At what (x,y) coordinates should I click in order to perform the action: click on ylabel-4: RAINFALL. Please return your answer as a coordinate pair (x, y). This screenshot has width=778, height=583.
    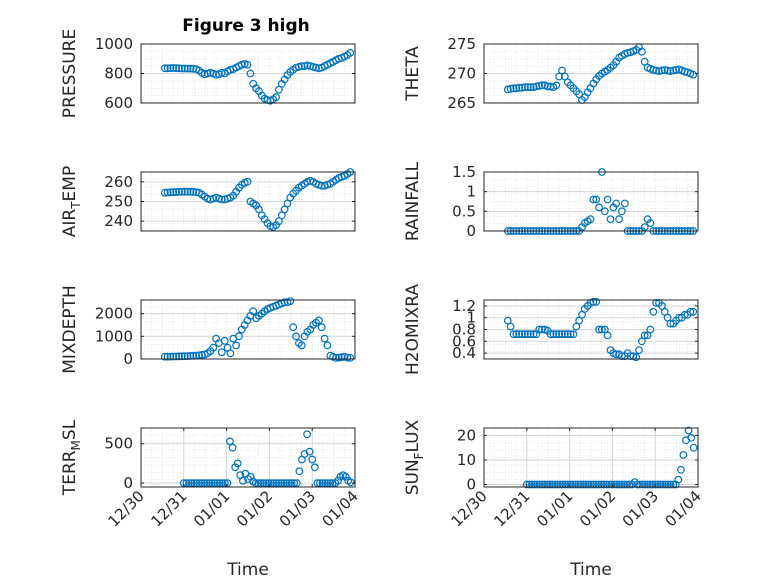
    Looking at the image, I should click on (413, 201).